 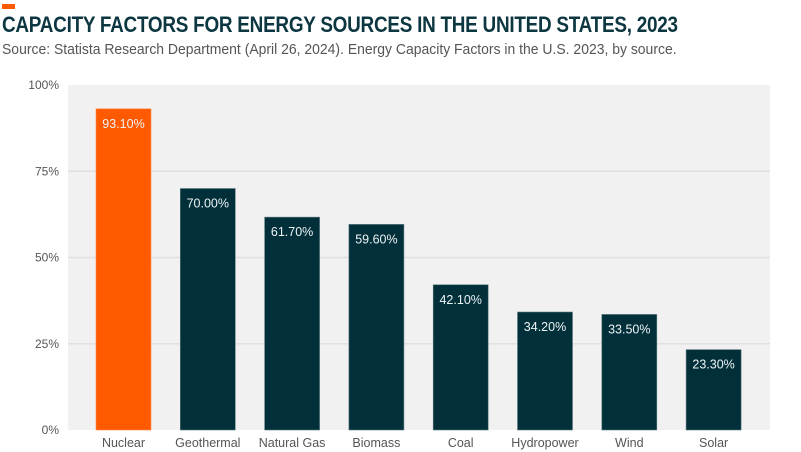 I want to click on bar-natural-gas, so click(x=292, y=323).